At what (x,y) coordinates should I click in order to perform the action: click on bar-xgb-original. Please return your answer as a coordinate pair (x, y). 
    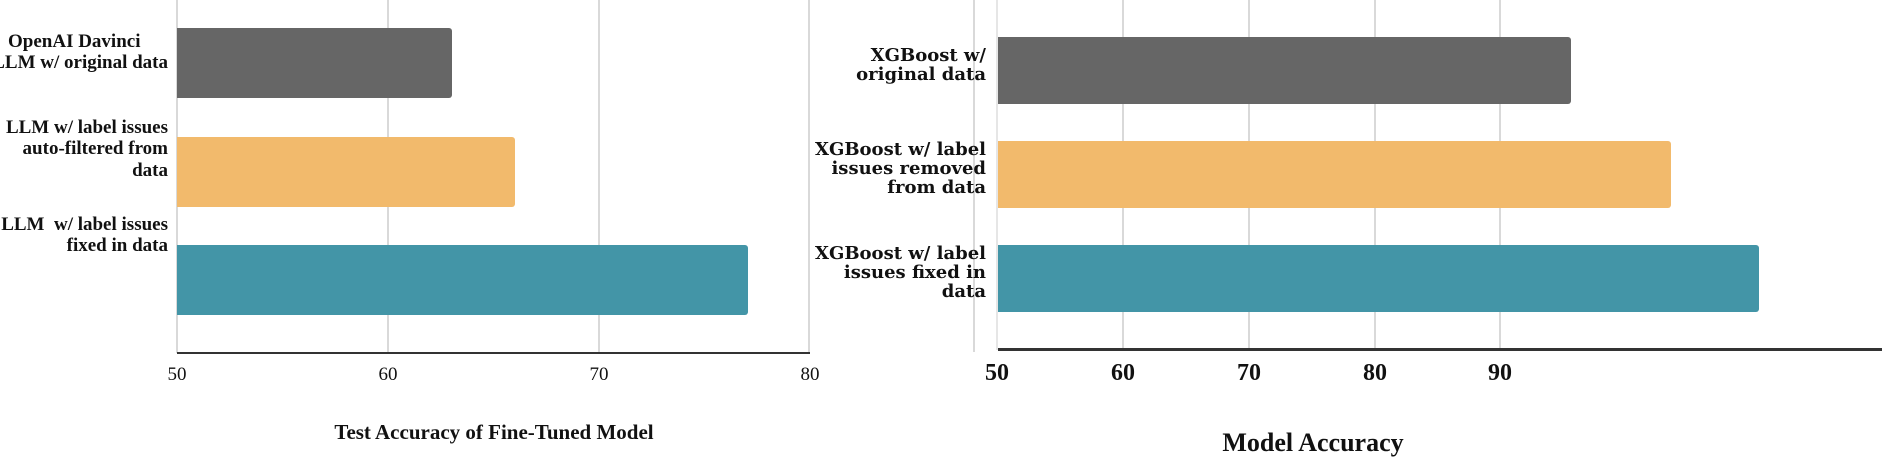
    Looking at the image, I should click on (1284, 70).